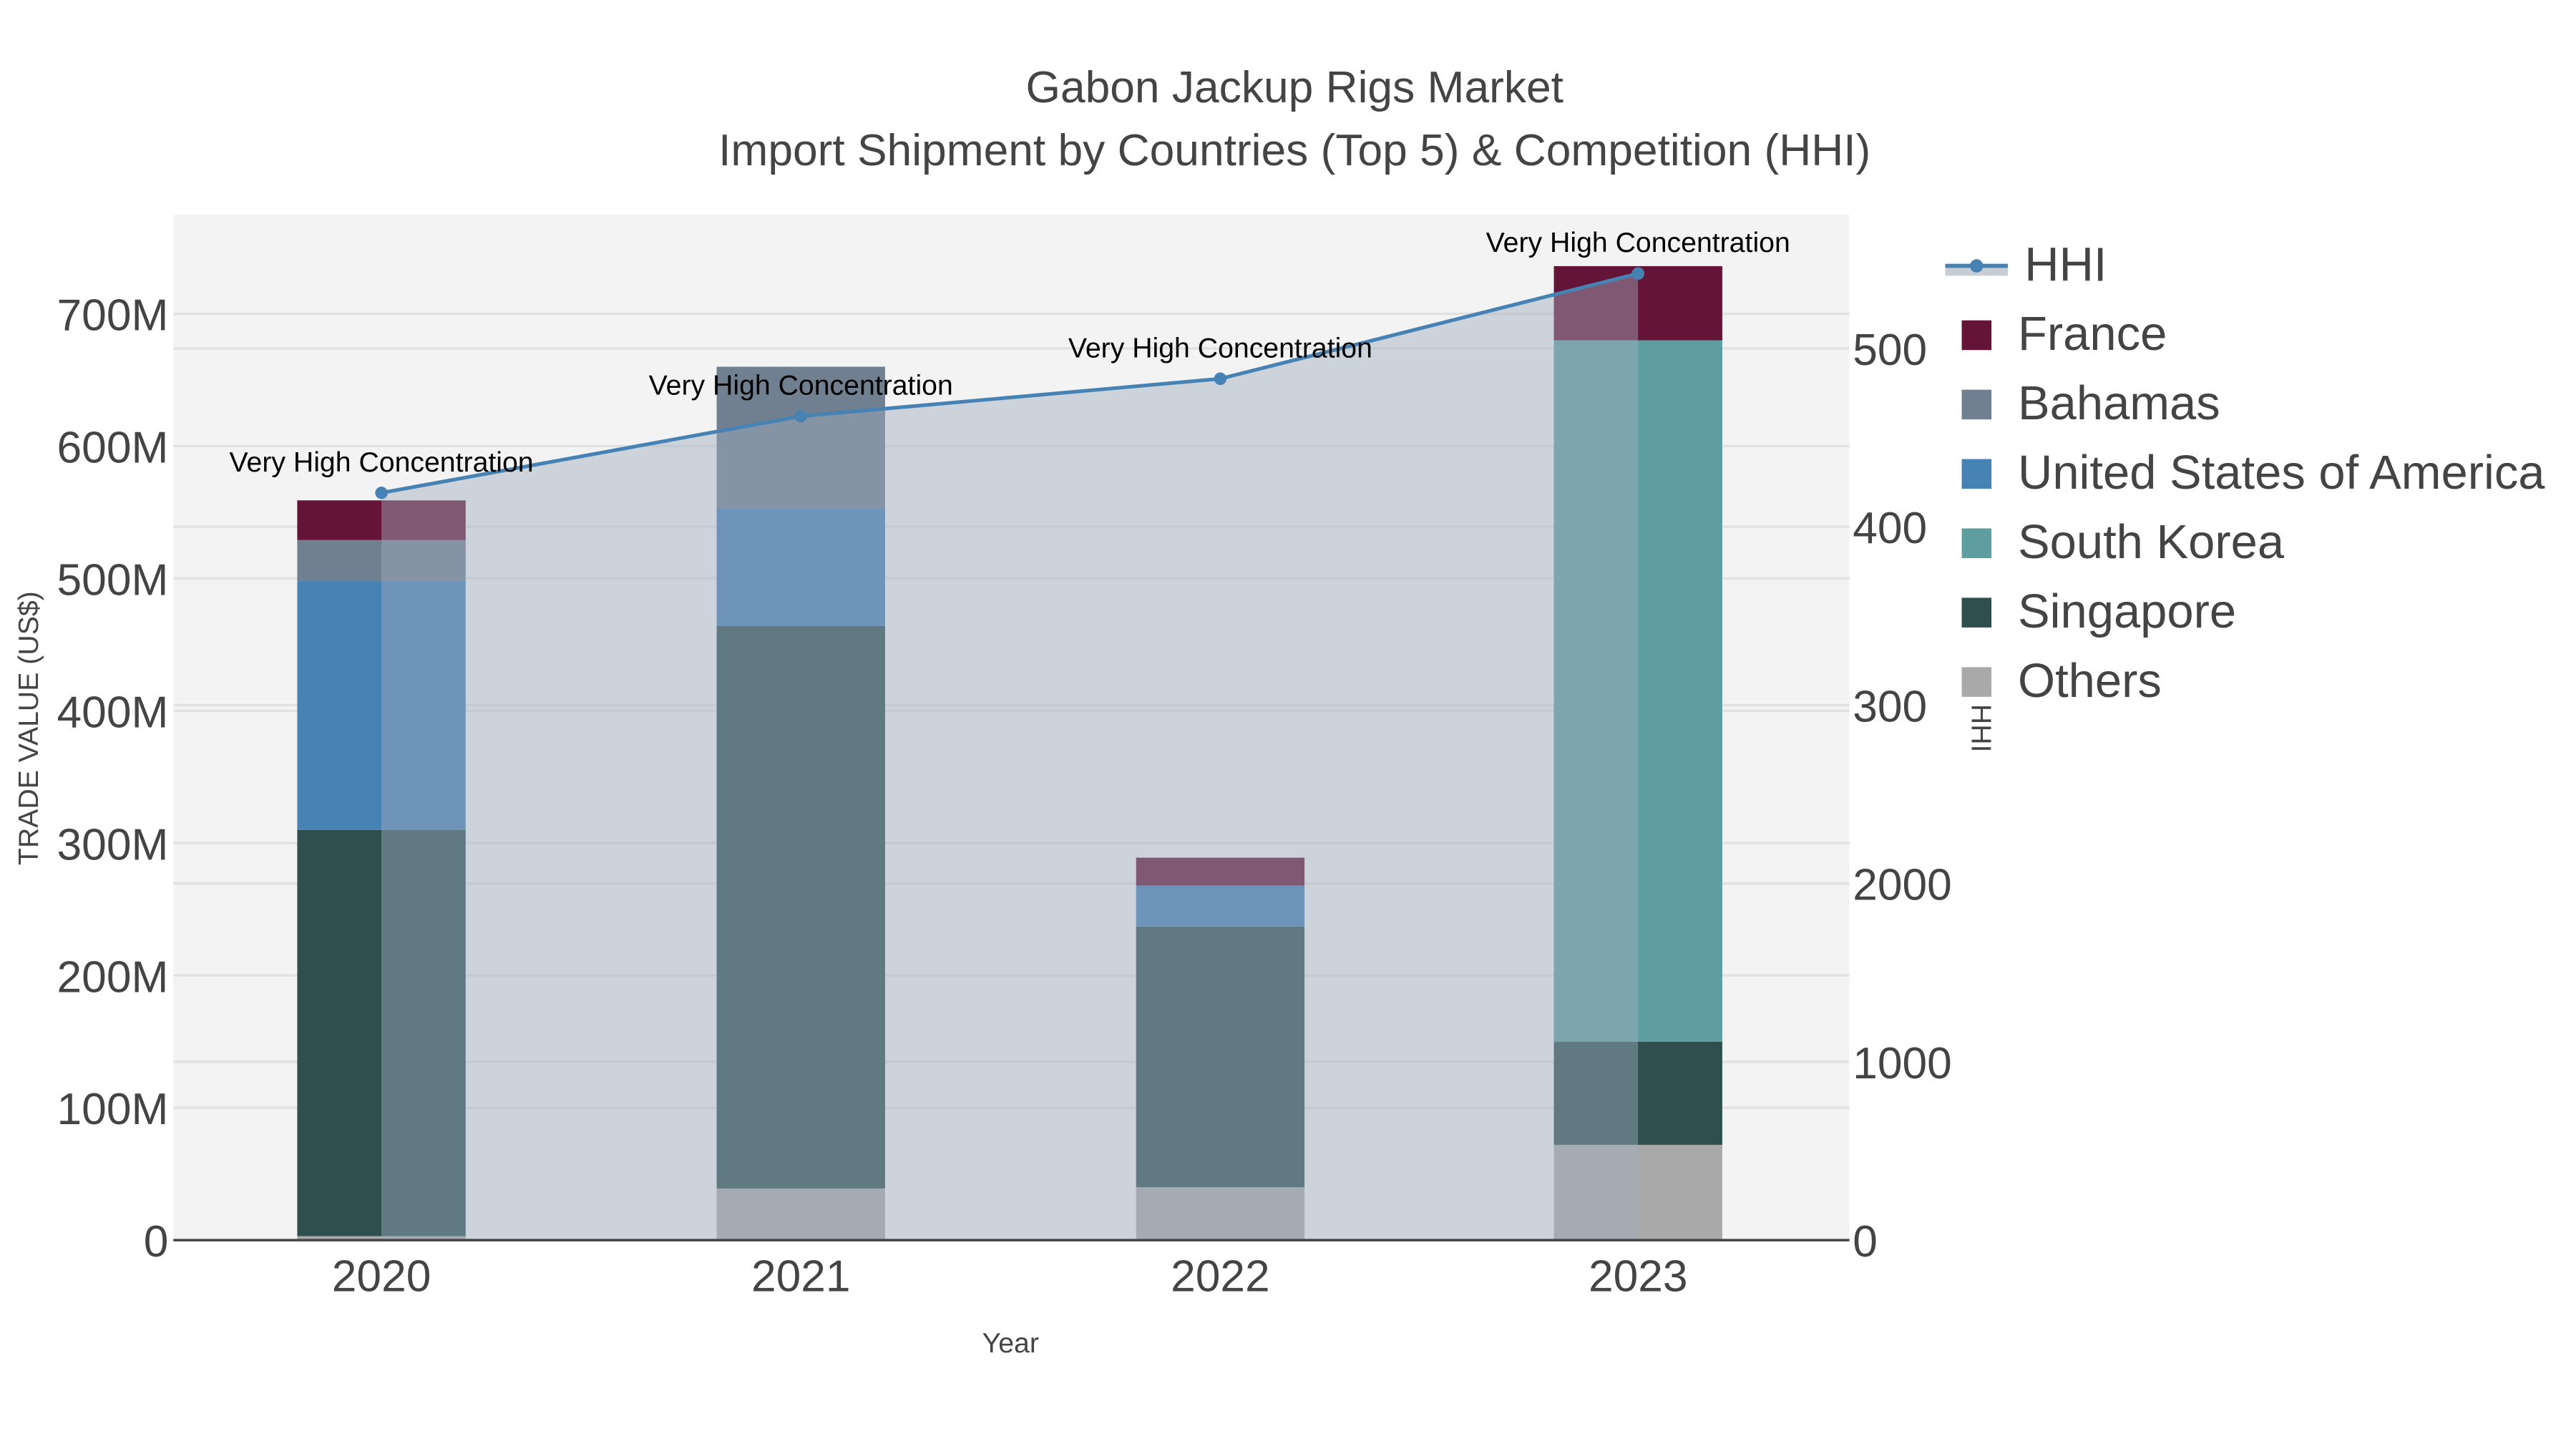 The height and width of the screenshot is (1449, 2576). Describe the element at coordinates (28, 728) in the screenshot. I see `y-axis-title: TRADE VALUE (US$)` at that location.